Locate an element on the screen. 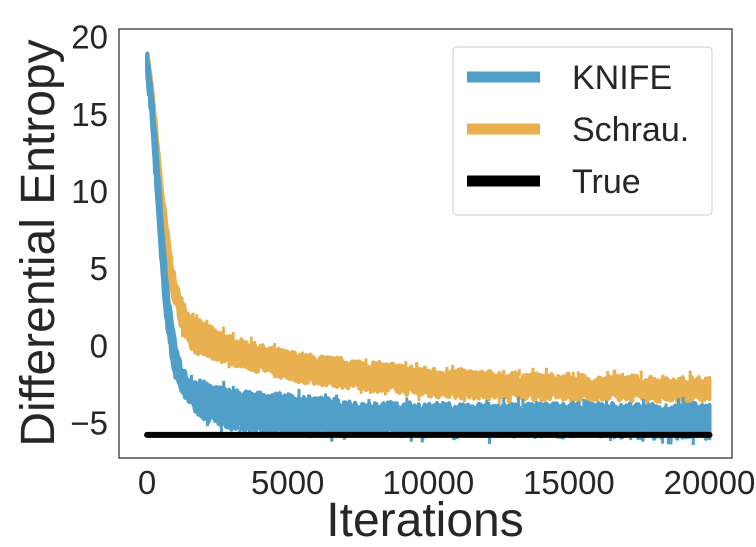 The height and width of the screenshot is (547, 756). x-tick-labels: 0 5000 10000 15000 20000 is located at coordinates (446, 482).